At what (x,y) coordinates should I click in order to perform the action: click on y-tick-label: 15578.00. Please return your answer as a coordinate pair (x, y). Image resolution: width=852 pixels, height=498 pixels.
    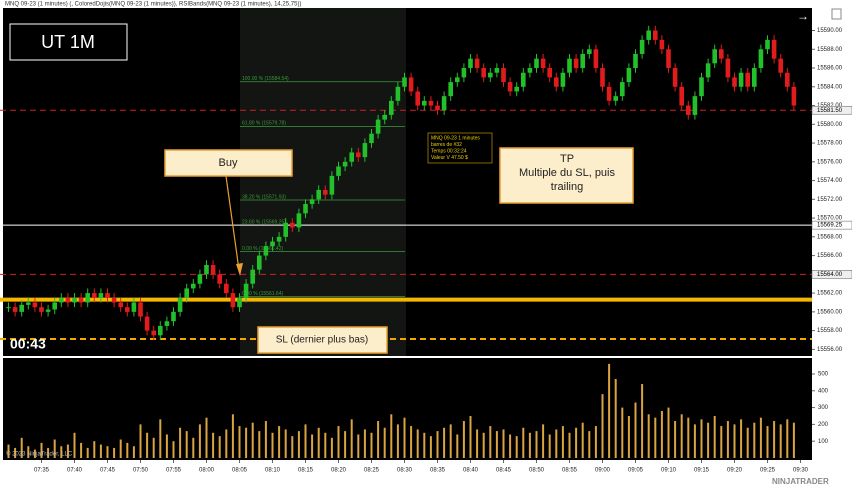
    Looking at the image, I should click on (830, 144).